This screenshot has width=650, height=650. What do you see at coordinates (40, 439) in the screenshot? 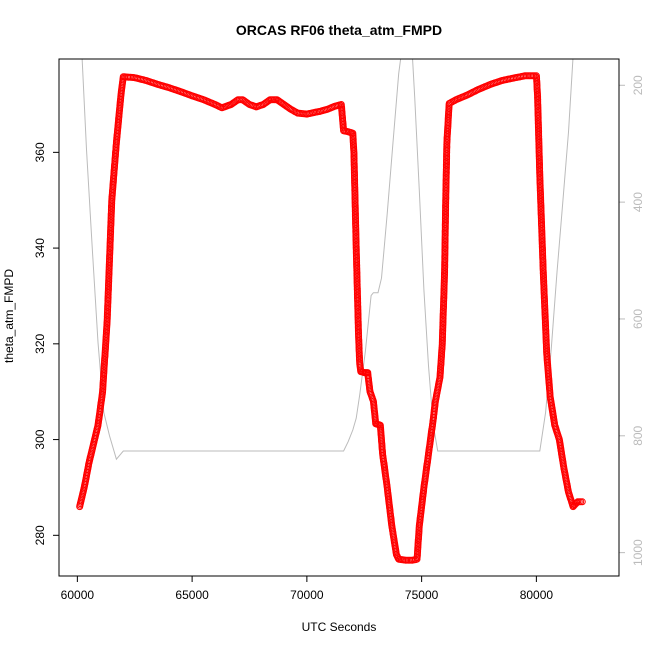
I see `y-tick-label: 300` at bounding box center [40, 439].